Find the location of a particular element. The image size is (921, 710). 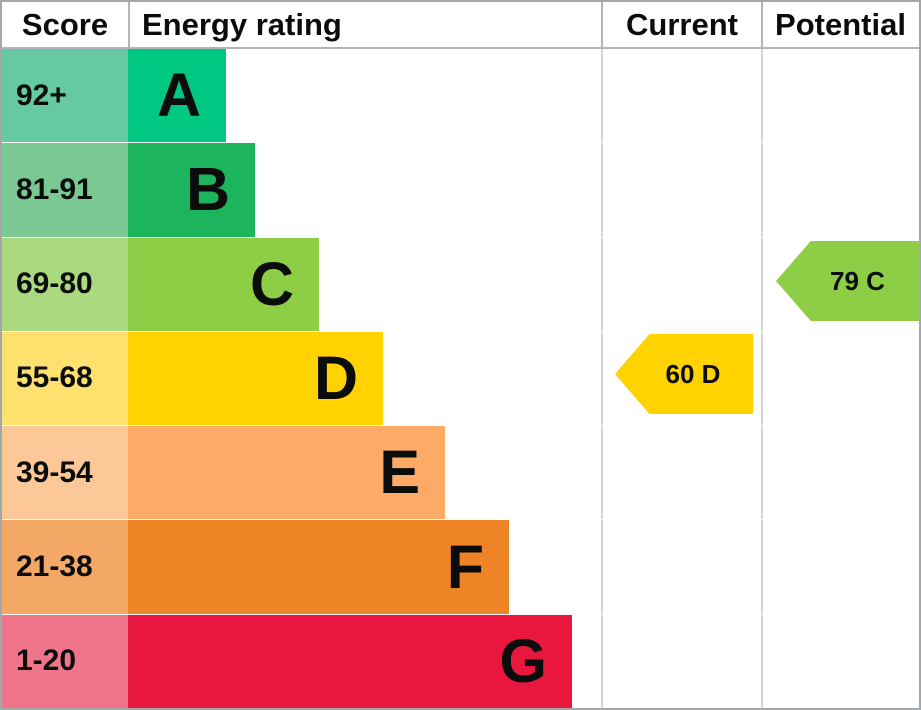

header-energy-rating: Energy rating is located at coordinates (242, 24).